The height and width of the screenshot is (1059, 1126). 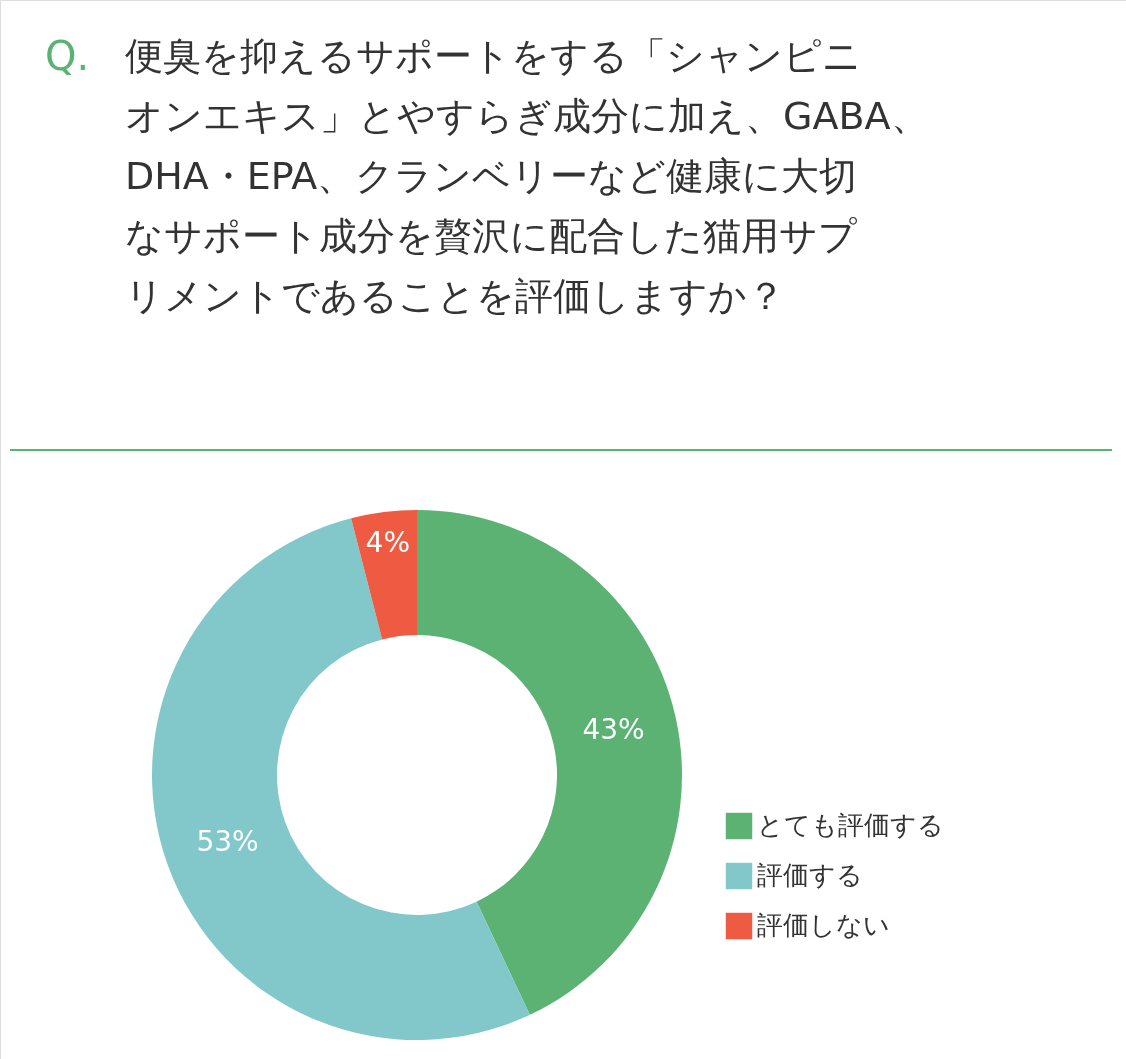 What do you see at coordinates (850, 825) in the screenshot?
I see `legend-label: とても評価する` at bounding box center [850, 825].